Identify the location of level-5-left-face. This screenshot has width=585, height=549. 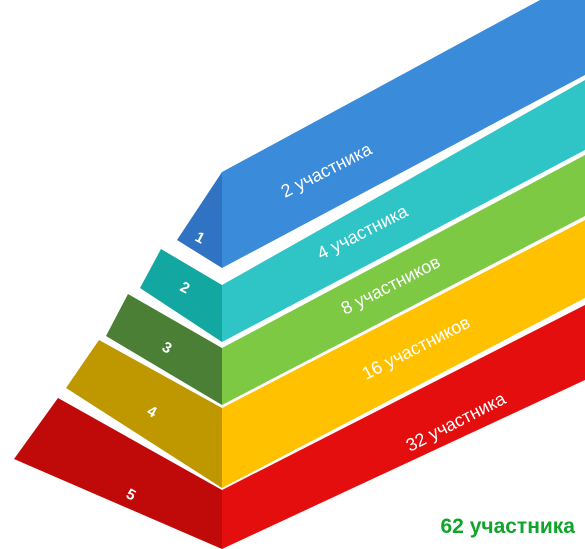
(118, 473).